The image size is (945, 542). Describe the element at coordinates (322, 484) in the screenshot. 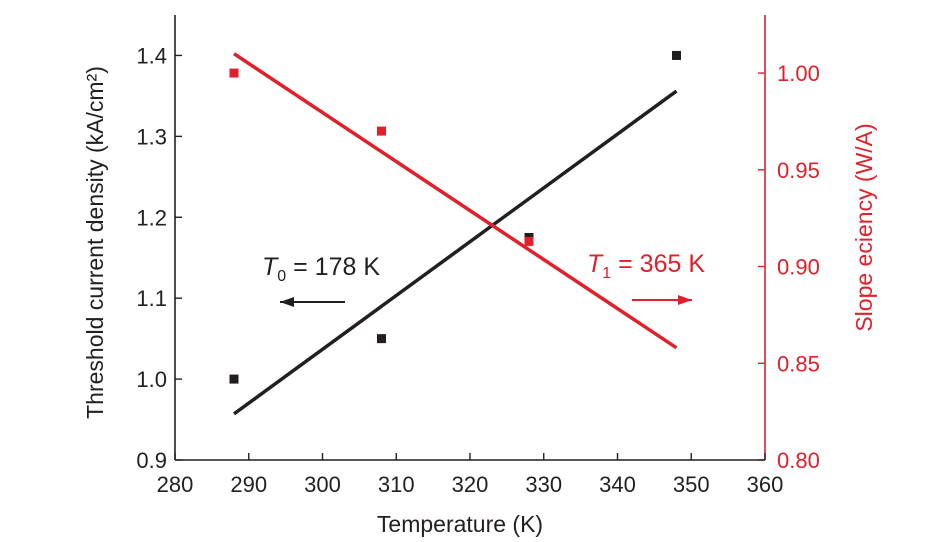

I see `x-tick-label: 300` at that location.